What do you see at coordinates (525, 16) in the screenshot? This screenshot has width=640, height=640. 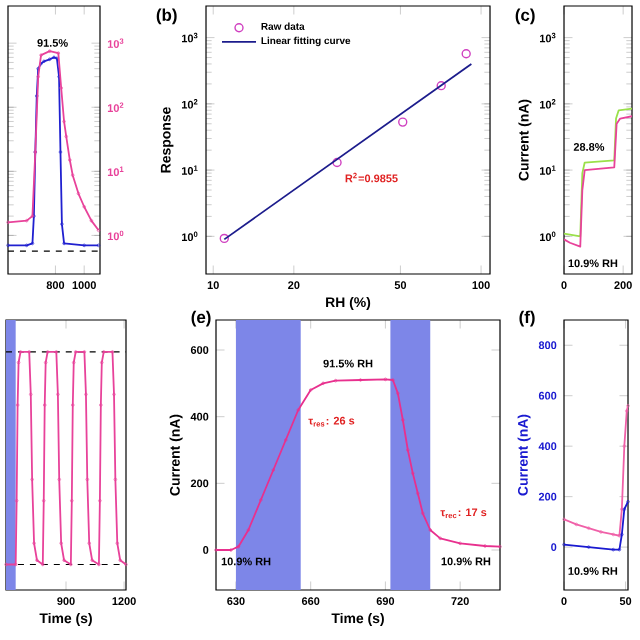 I see `chart-title: (c)` at bounding box center [525, 16].